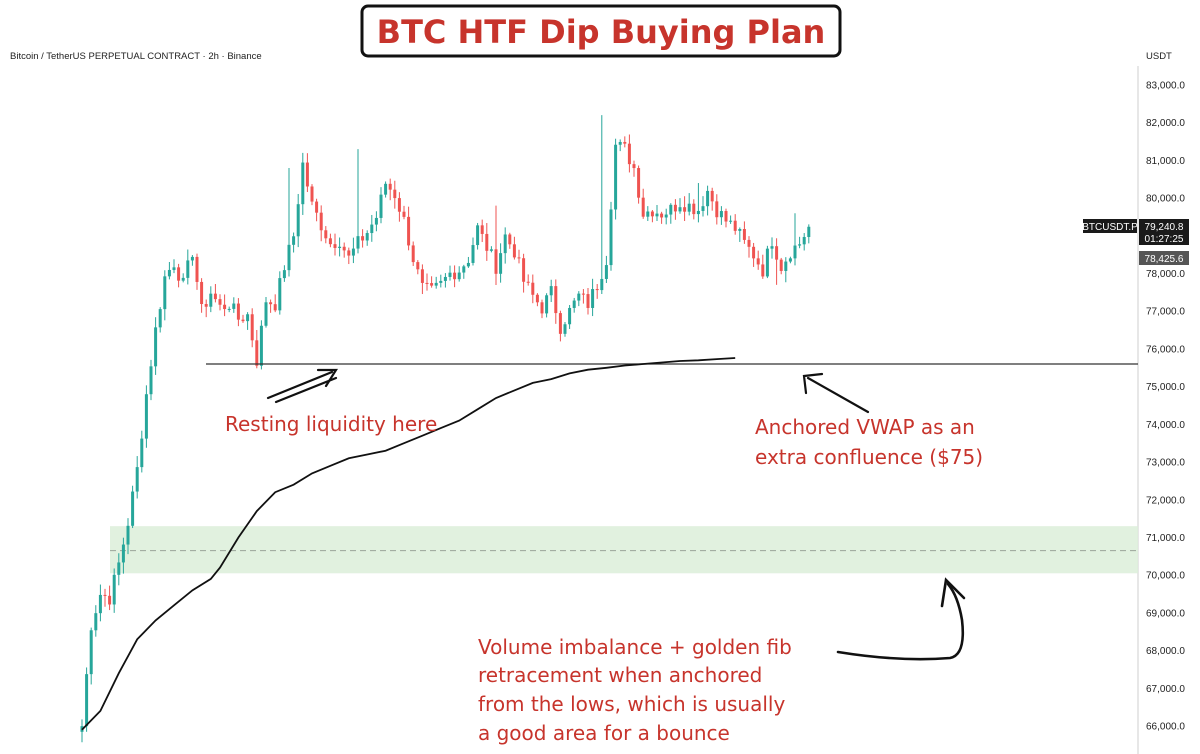  What do you see at coordinates (1165, 425) in the screenshot?
I see `y-tick-label: 74,000.0` at bounding box center [1165, 425].